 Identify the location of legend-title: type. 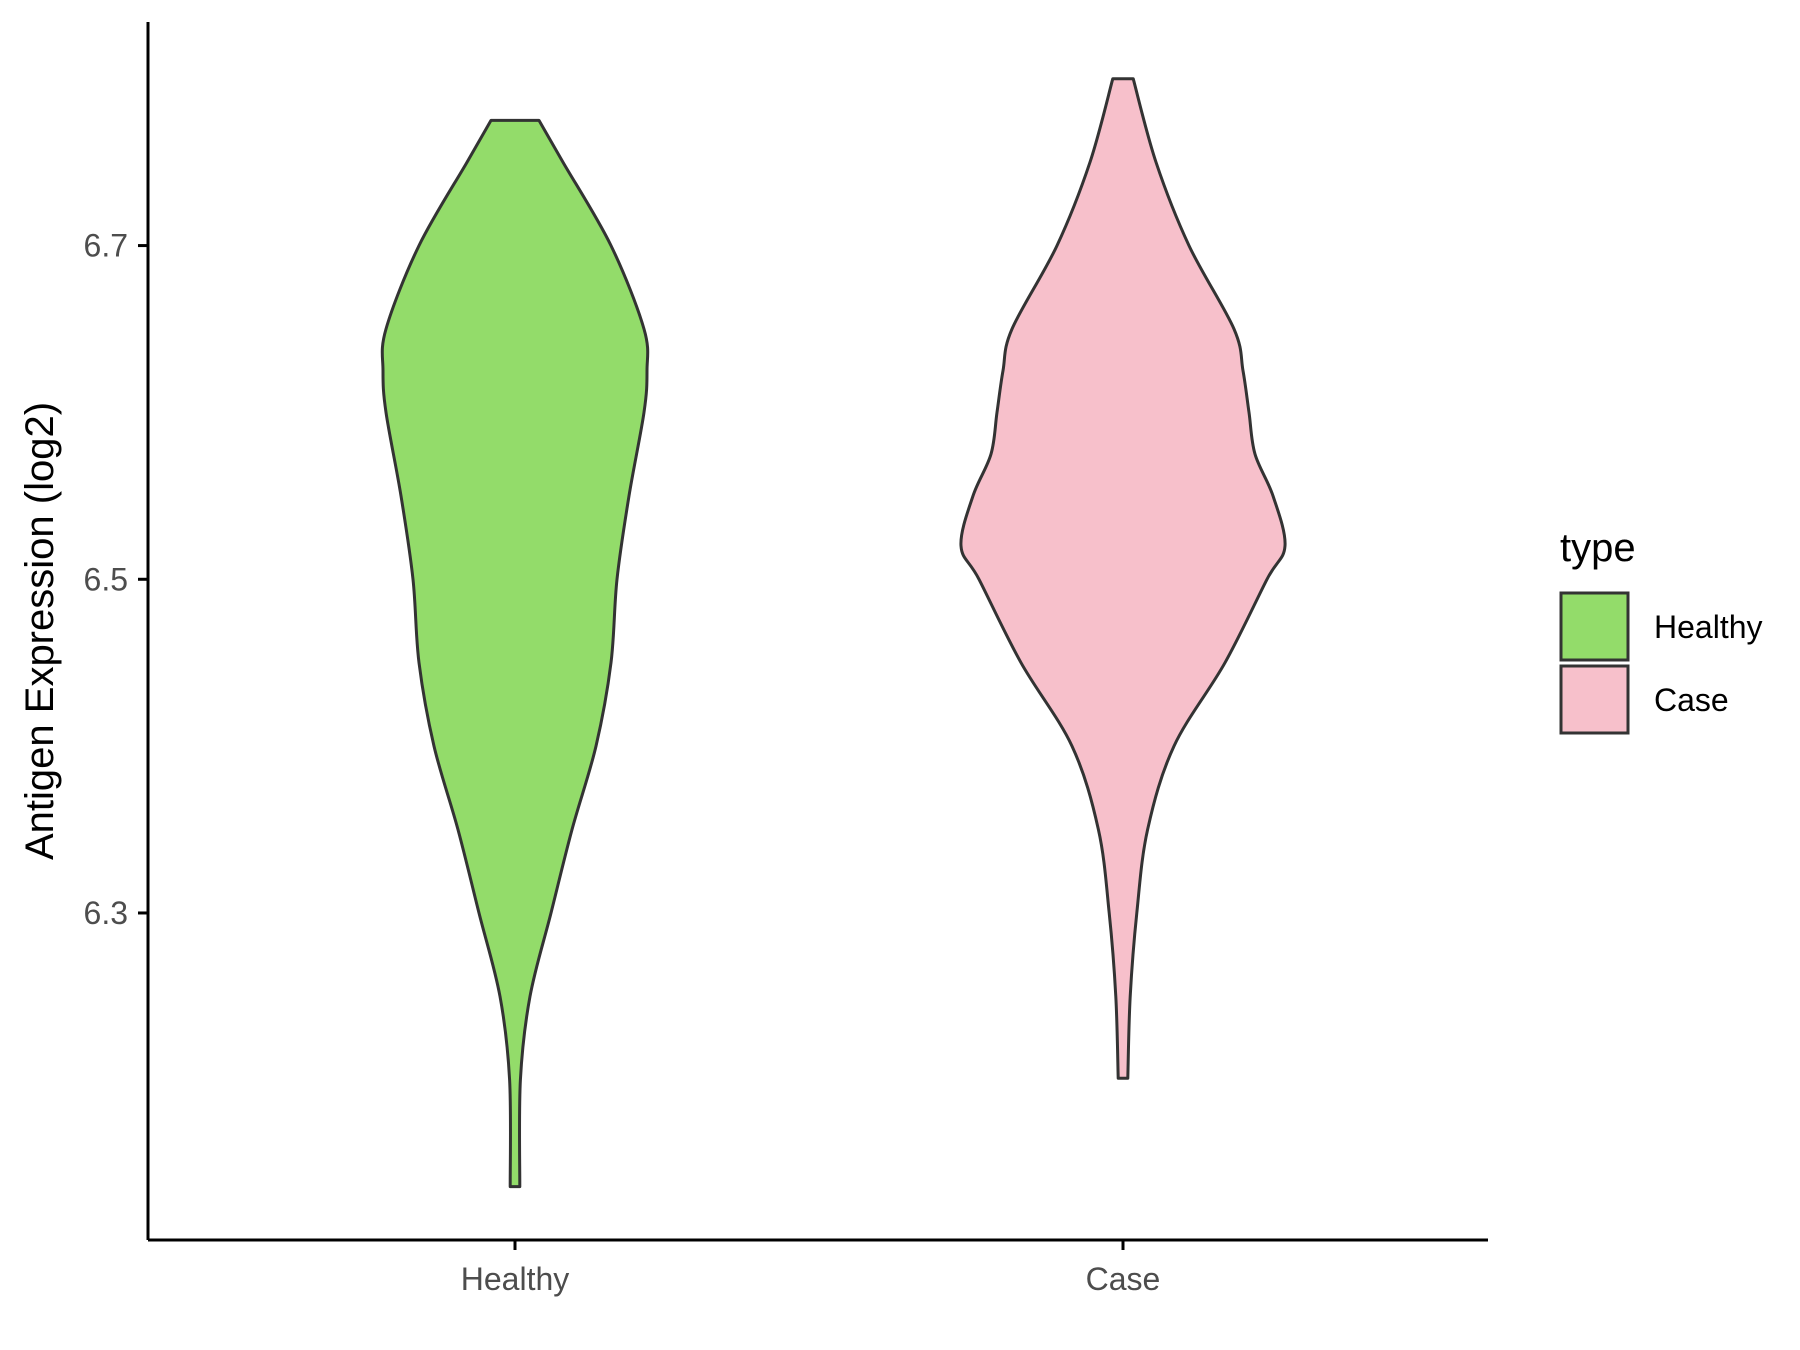
(1598, 548).